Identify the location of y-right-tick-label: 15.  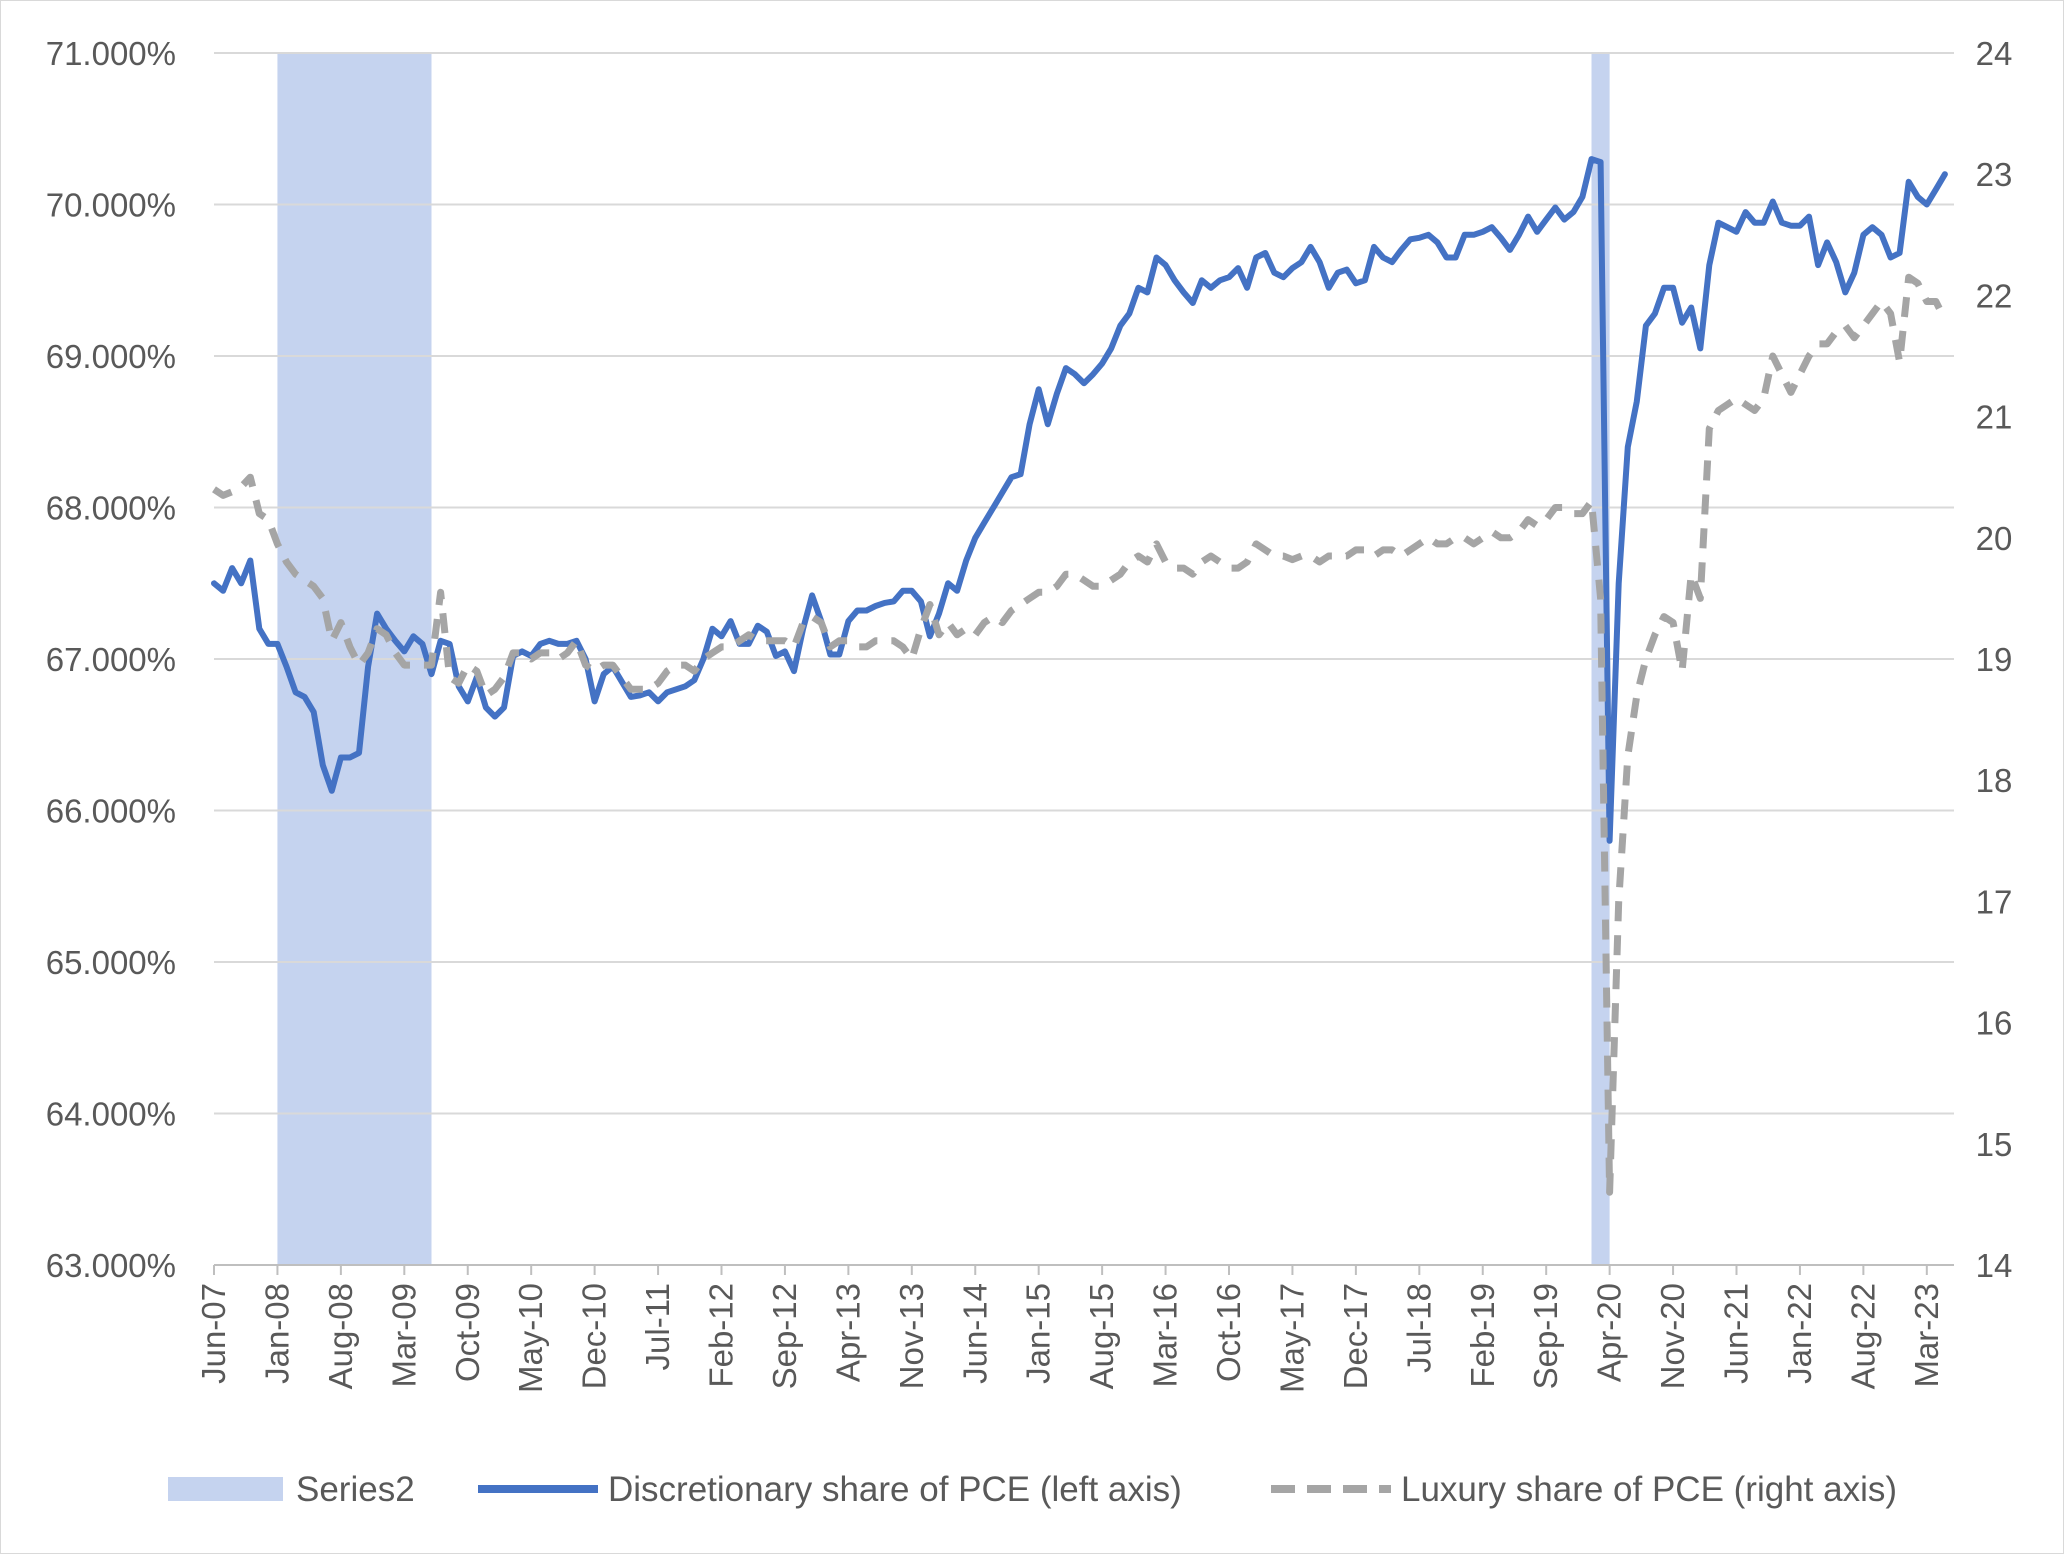
(1994, 1144).